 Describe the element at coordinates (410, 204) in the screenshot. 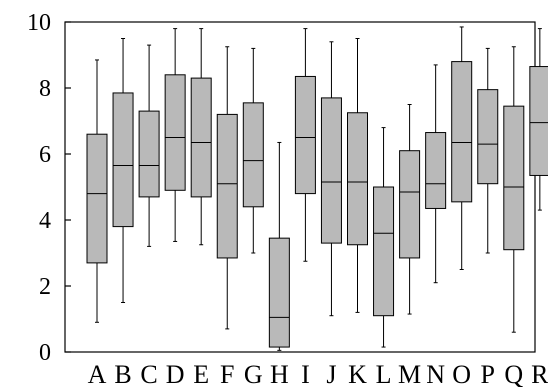

I see `iqr-box-M` at that location.